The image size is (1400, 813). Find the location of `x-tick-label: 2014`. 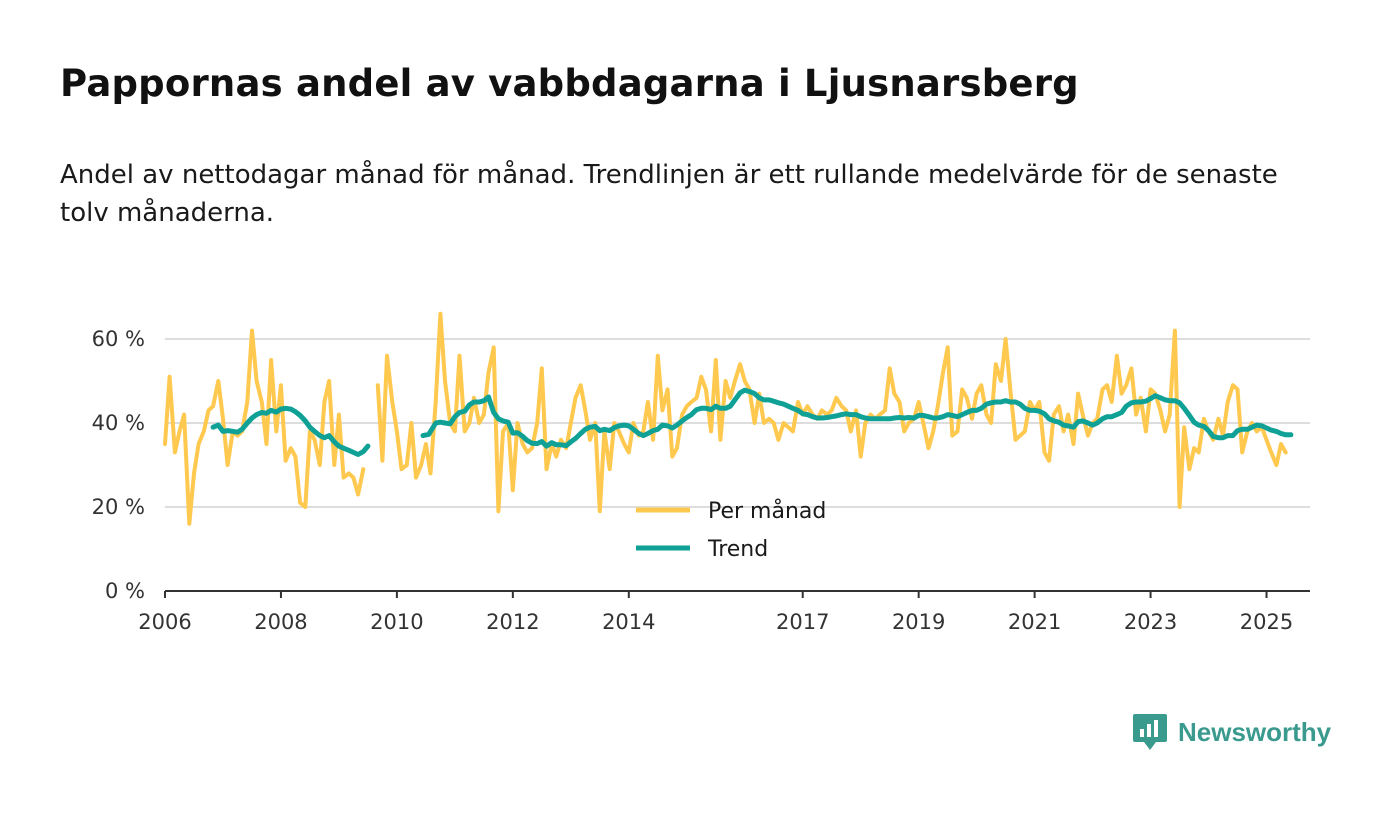

x-tick-label: 2014 is located at coordinates (628, 622).